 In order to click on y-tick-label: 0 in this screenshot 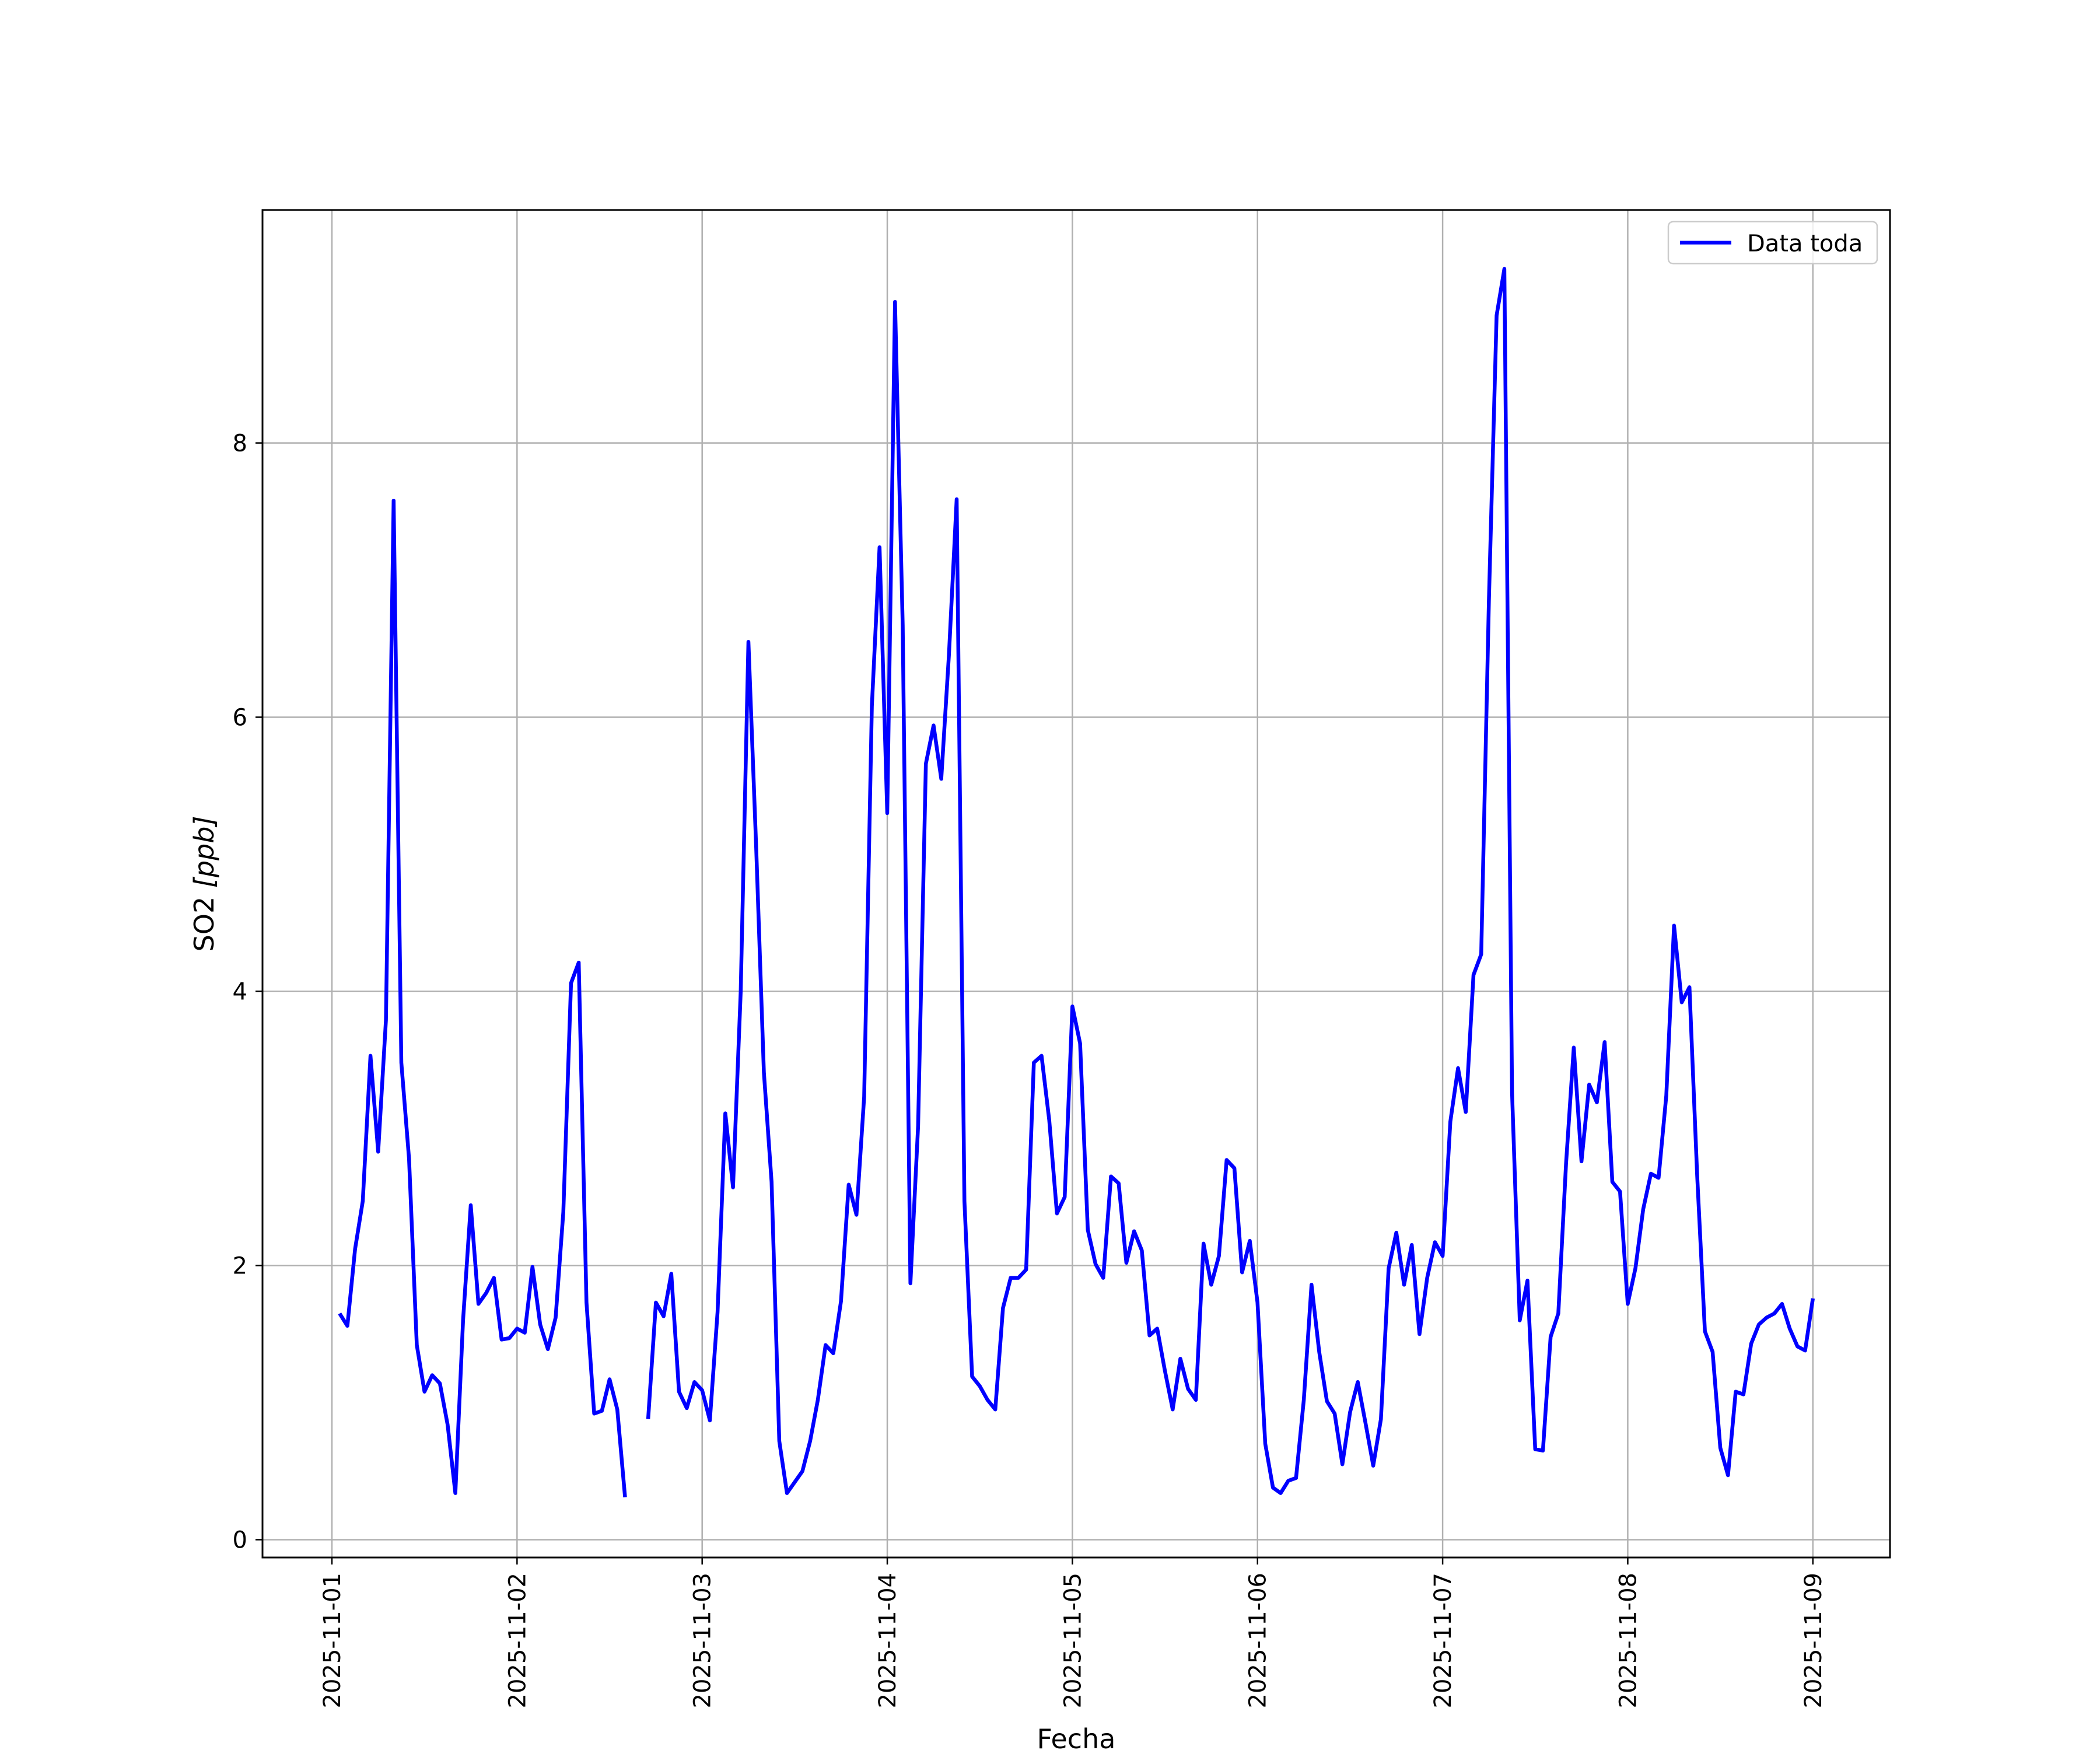, I will do `click(240, 1540)`.